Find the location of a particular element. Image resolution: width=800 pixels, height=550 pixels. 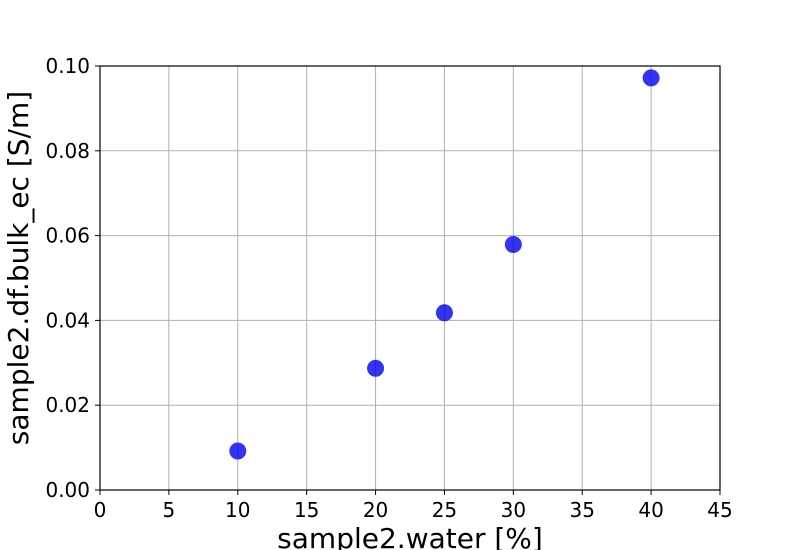

y-tick-label: 0.02 is located at coordinates (67, 405).